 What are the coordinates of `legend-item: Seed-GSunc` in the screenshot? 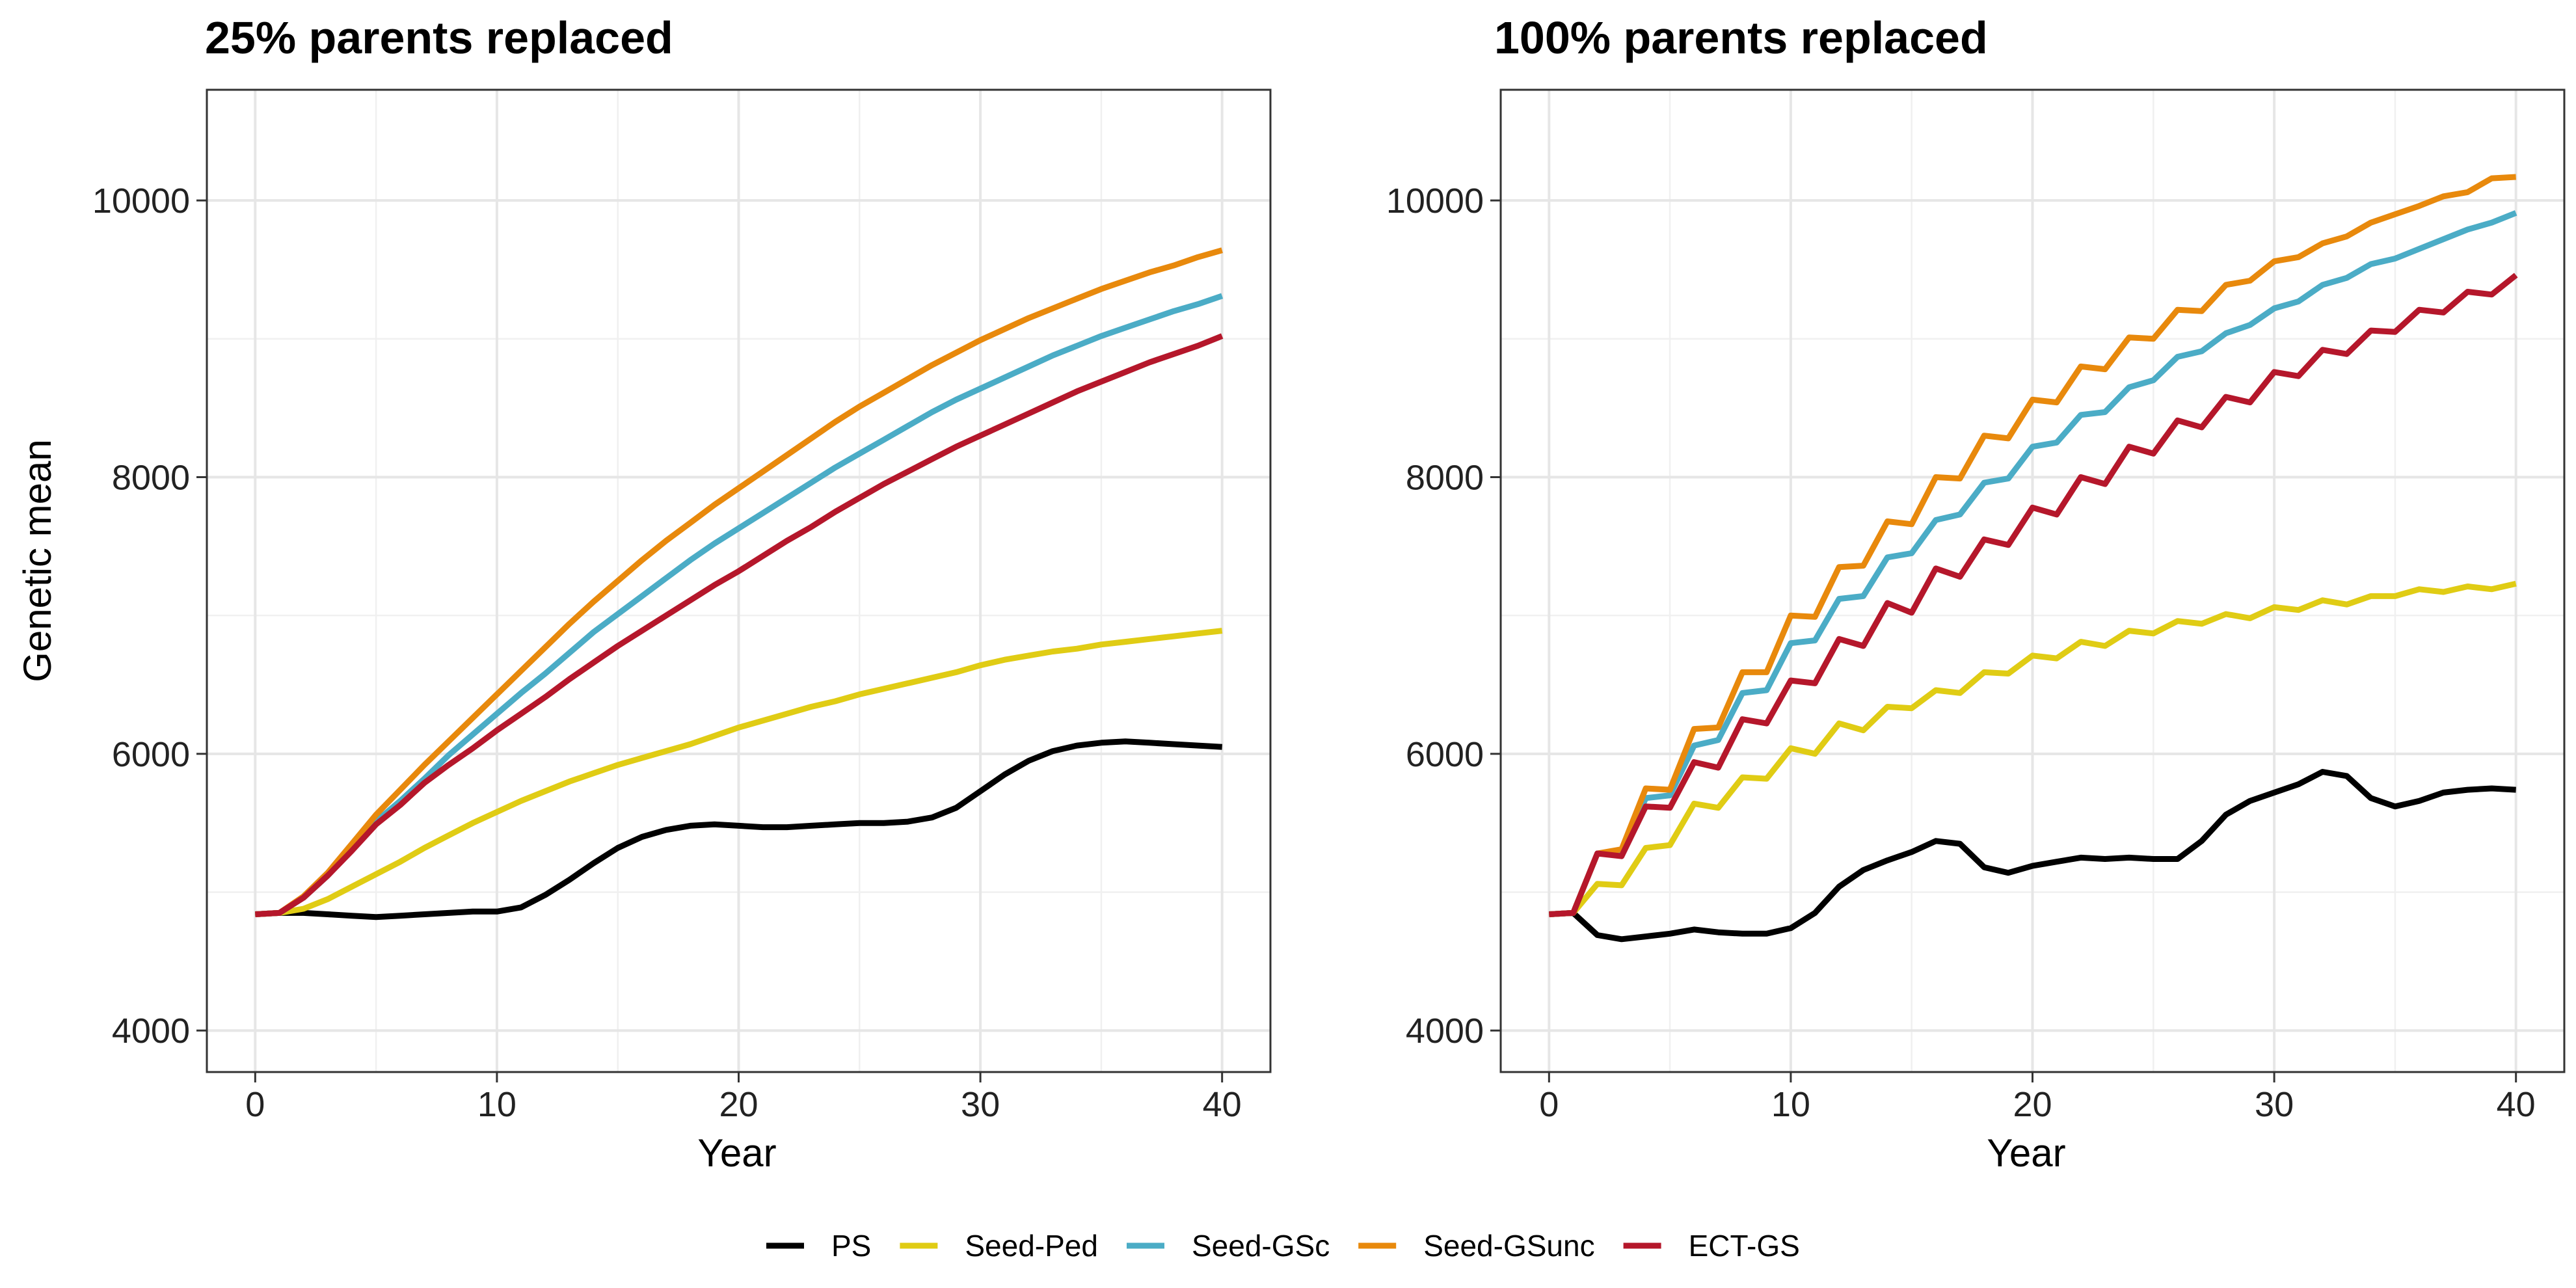 It's located at (1477, 1246).